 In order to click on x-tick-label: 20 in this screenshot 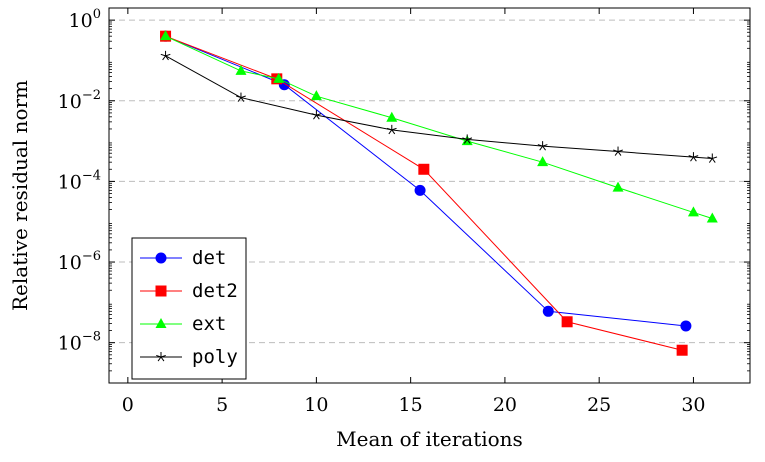, I will do `click(505, 405)`.